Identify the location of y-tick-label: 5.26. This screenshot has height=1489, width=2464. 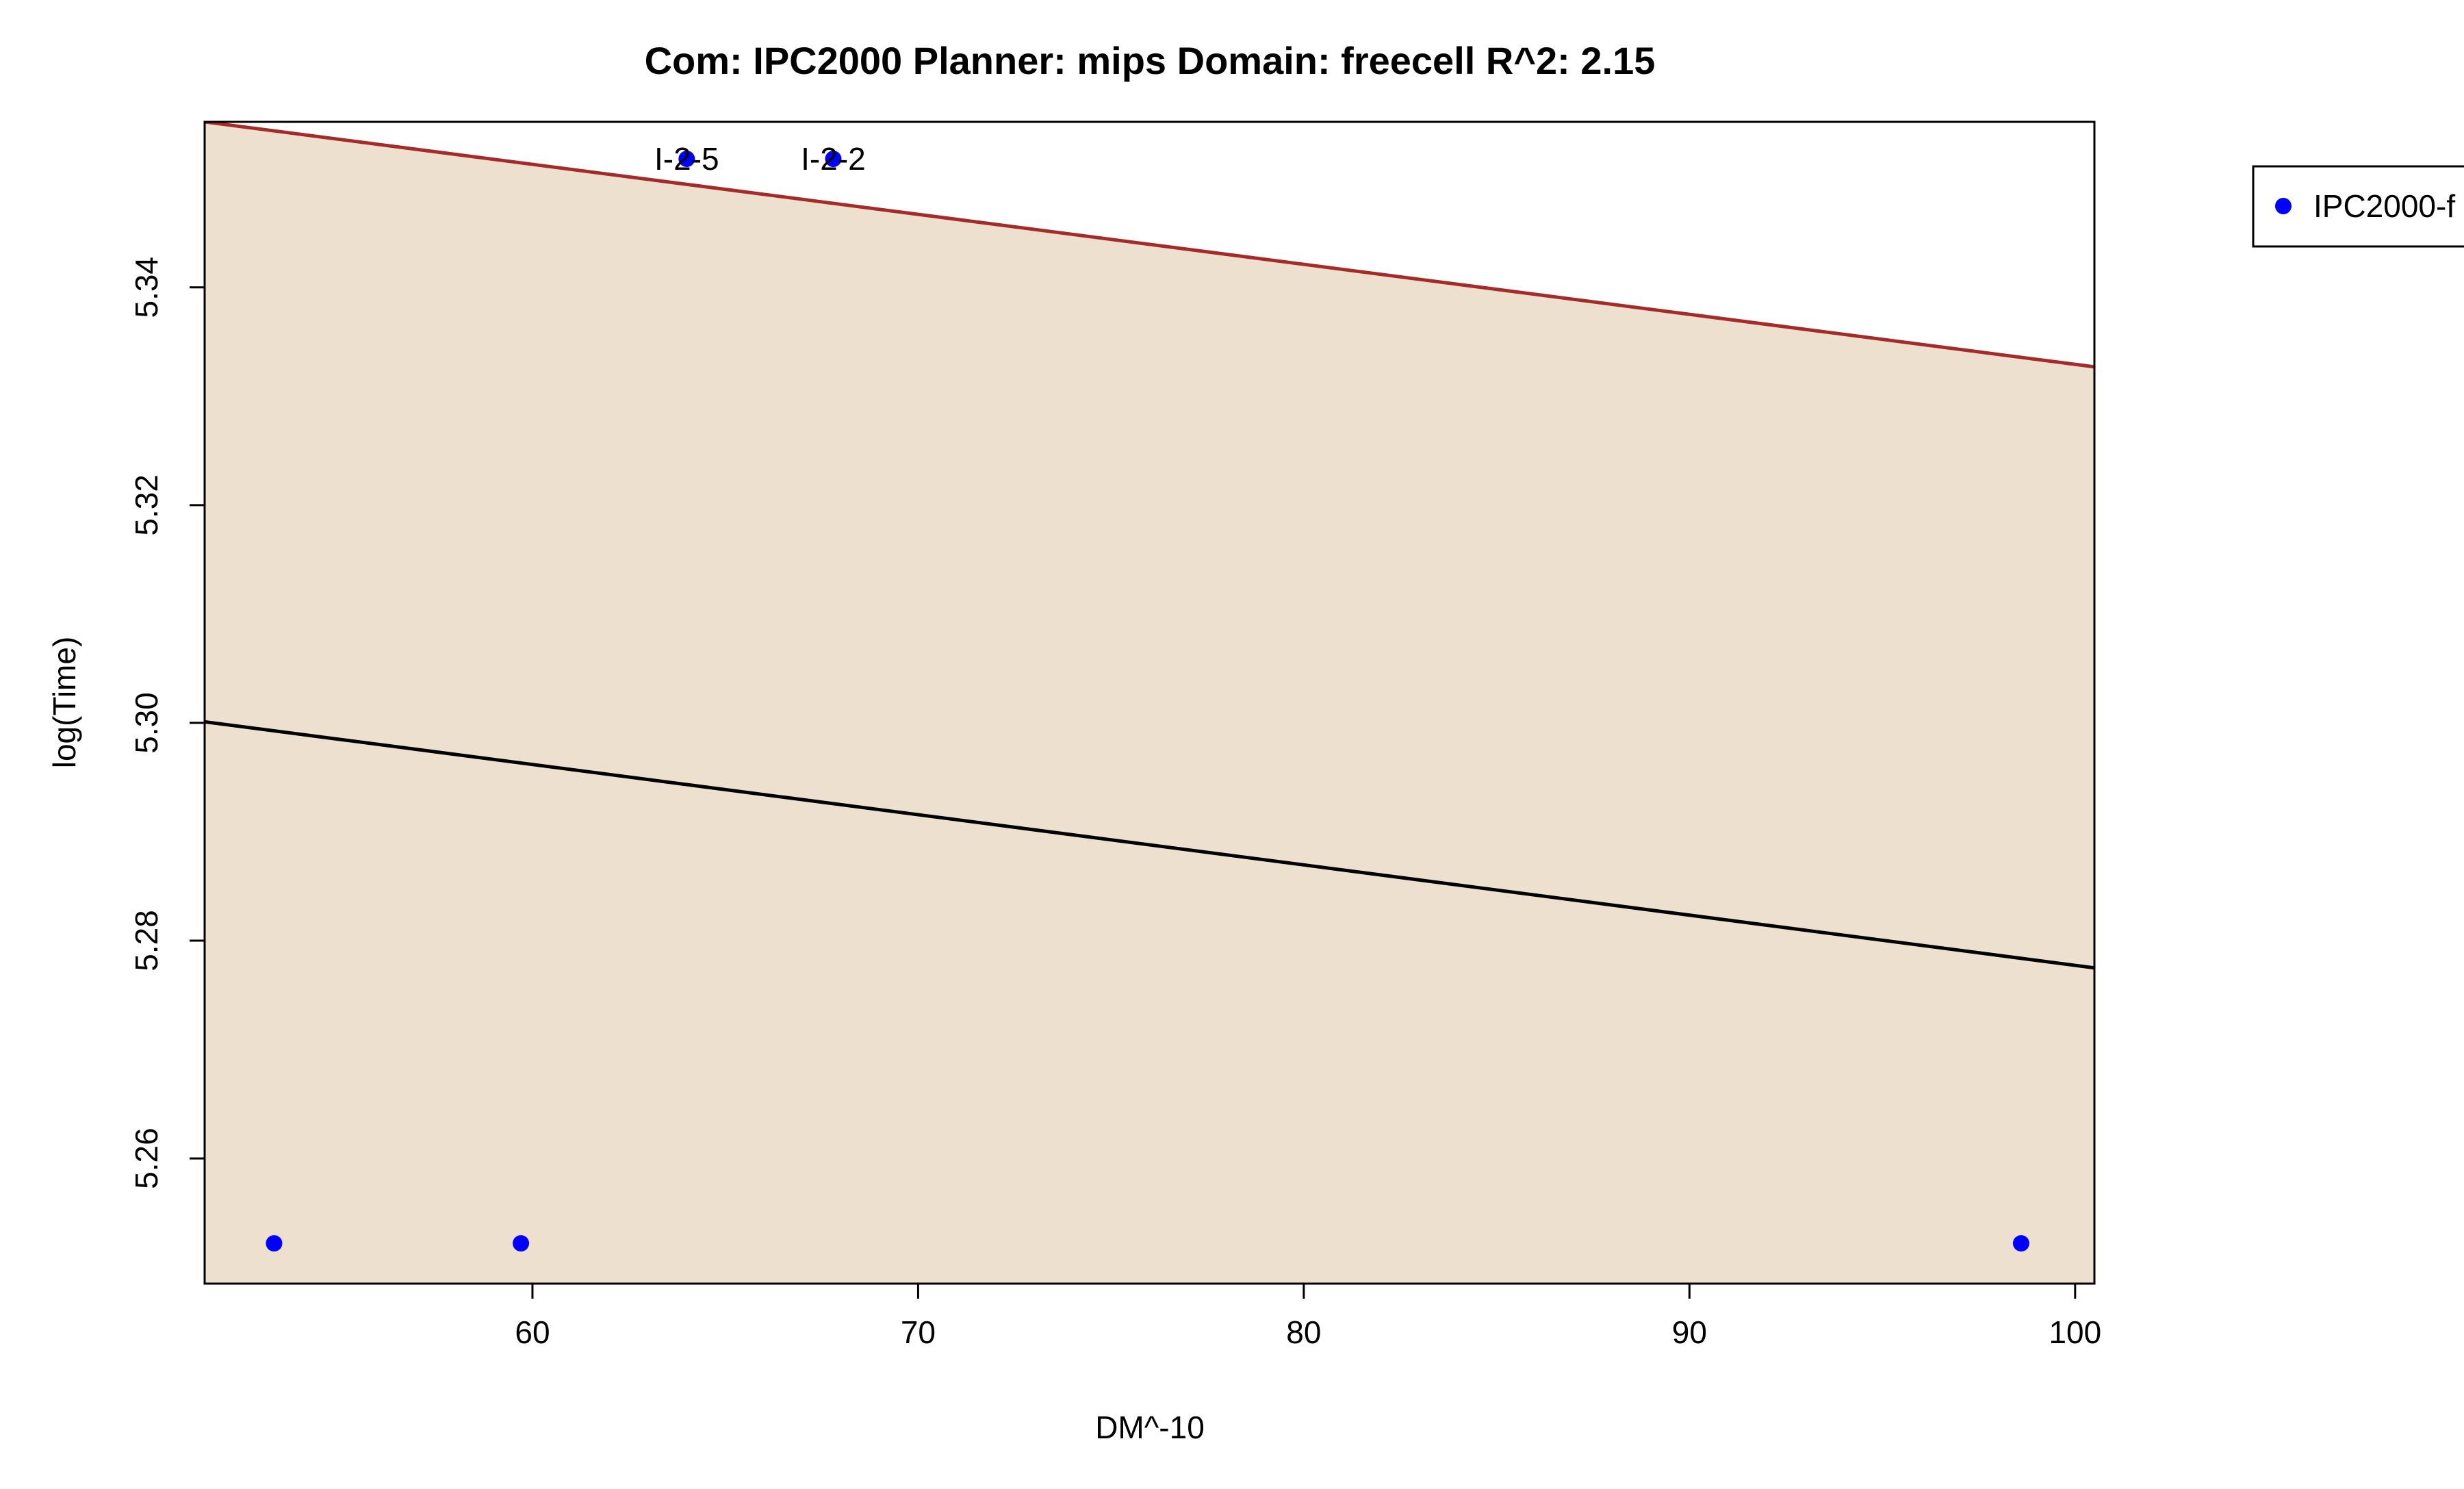
(146, 1158).